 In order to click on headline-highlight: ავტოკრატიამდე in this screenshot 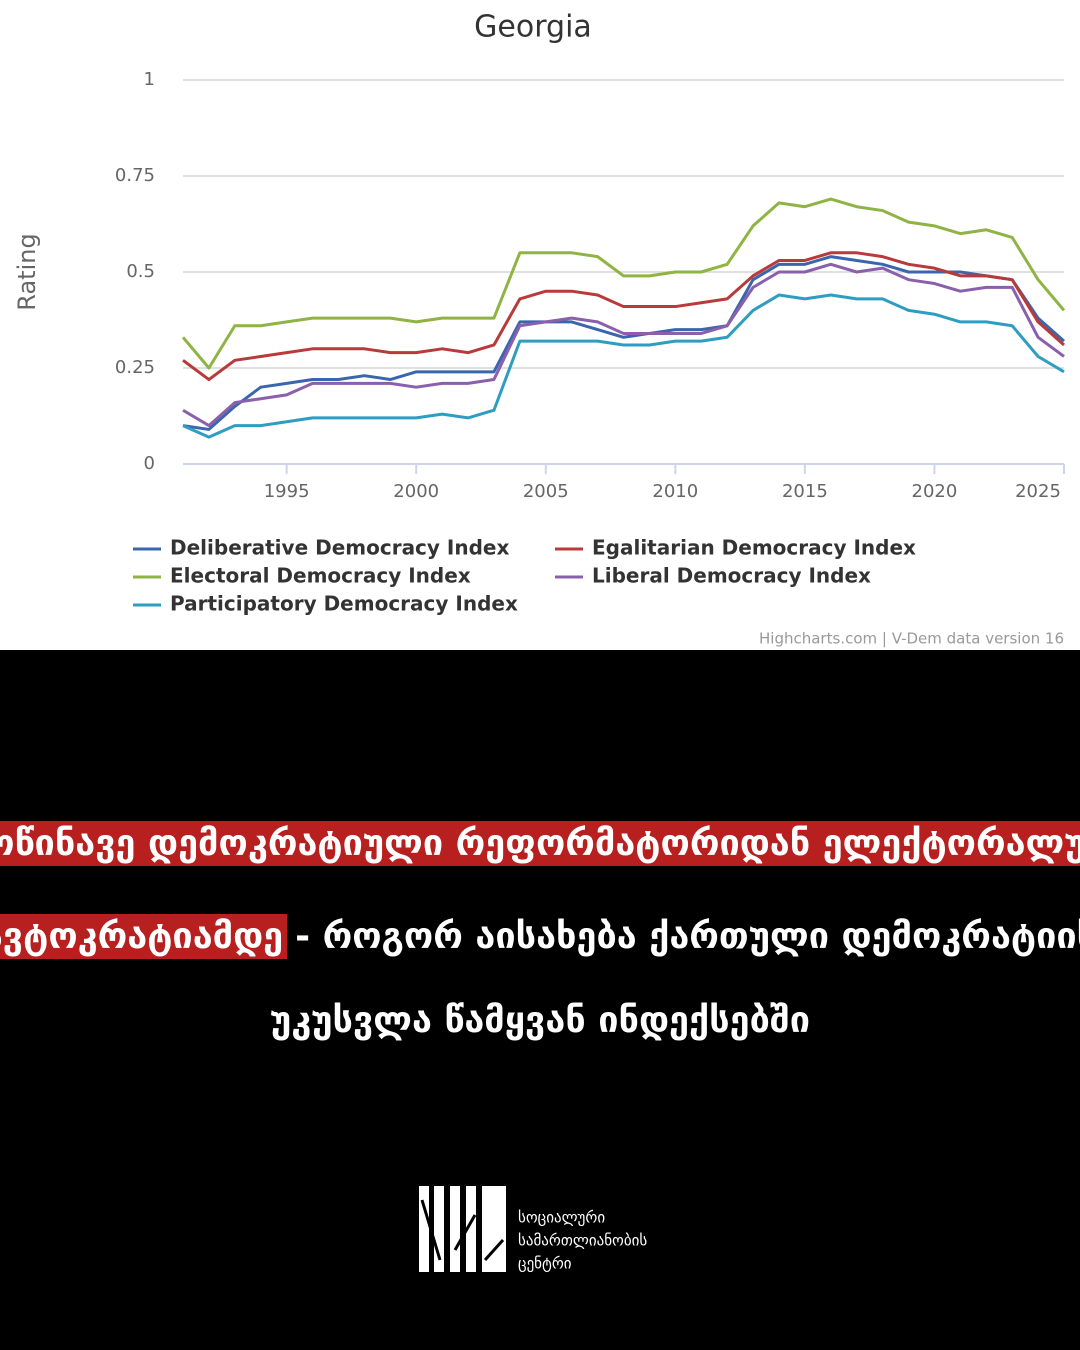, I will do `click(141, 936)`.